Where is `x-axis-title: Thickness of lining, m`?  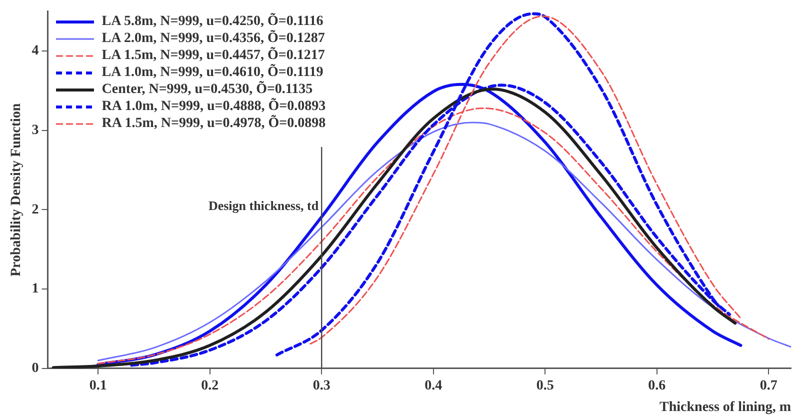
x-axis-title: Thickness of lining, m is located at coordinates (726, 408).